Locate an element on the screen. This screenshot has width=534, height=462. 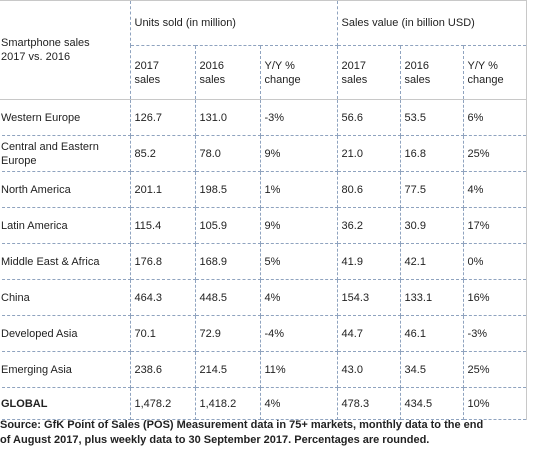
value-cell: 77.5 is located at coordinates (432, 189).